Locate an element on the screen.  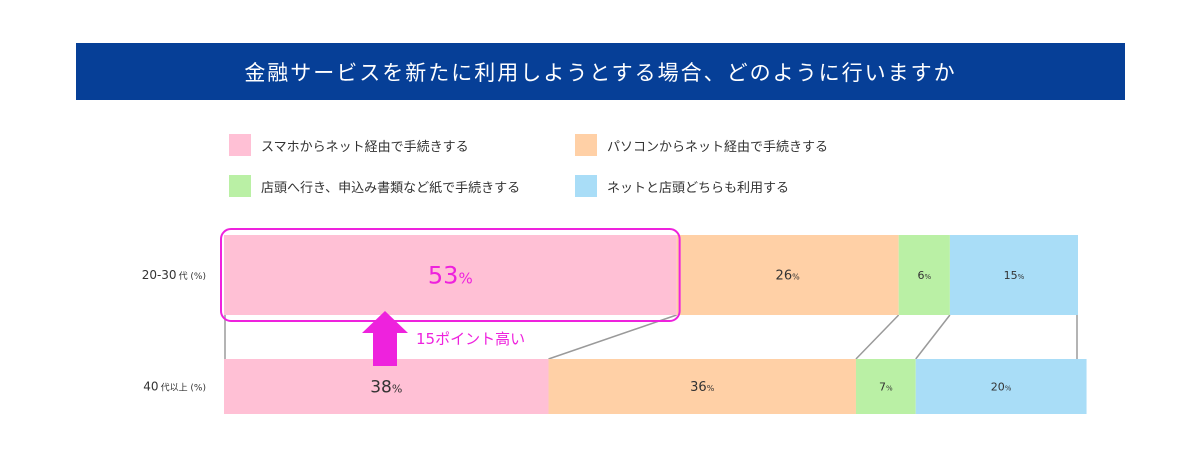
bar-row: 38% 36% 7% 20% is located at coordinates (655, 386).